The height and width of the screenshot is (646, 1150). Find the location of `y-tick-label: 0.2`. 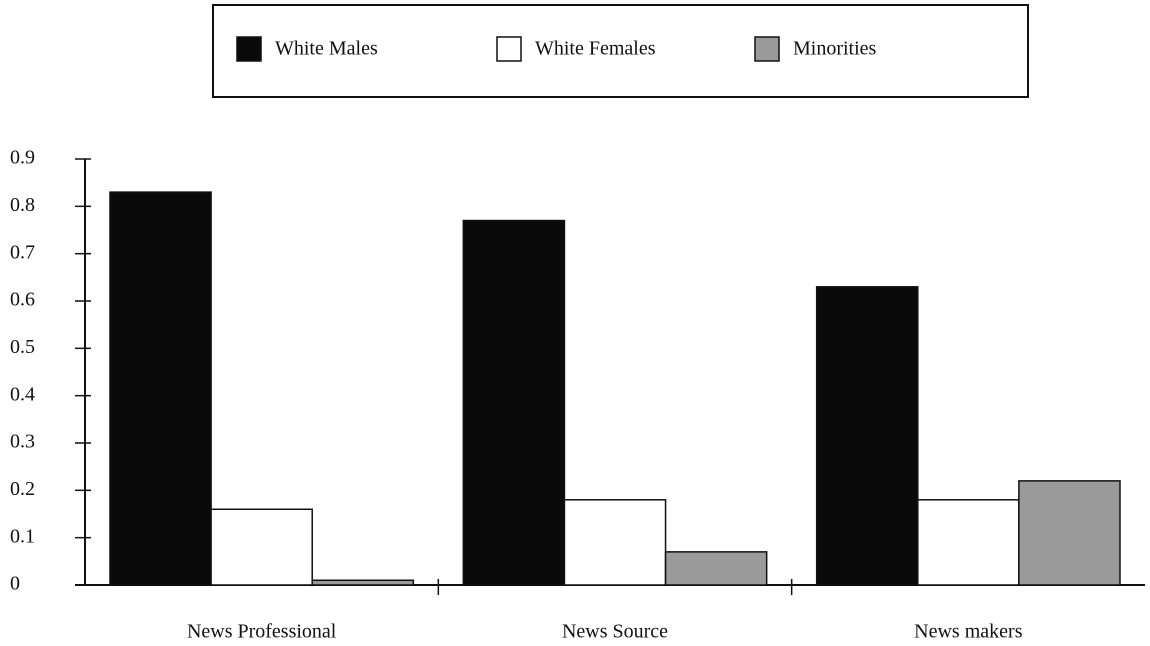

y-tick-label: 0.2 is located at coordinates (22, 489).